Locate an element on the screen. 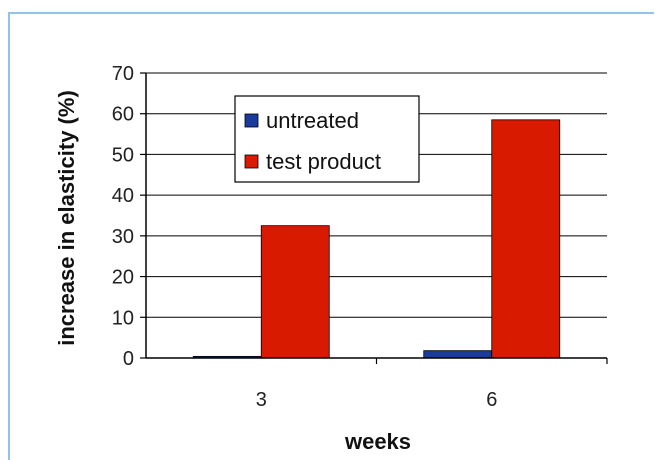  y-tick-label: 0 is located at coordinates (128, 359).